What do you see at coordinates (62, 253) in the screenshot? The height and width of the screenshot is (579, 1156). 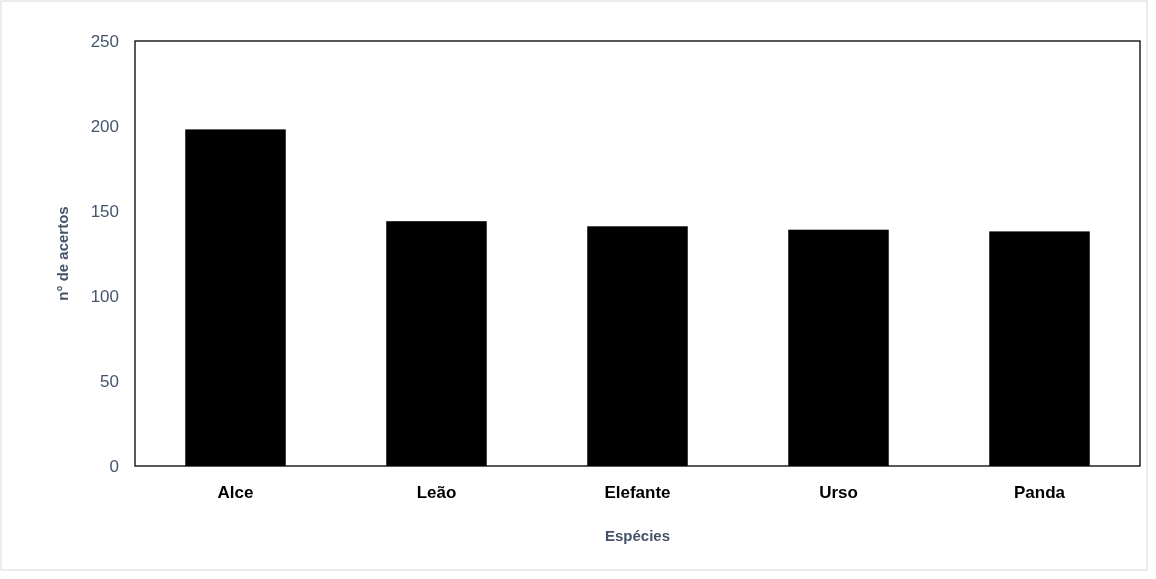 I see `y-axis-title: n° de acertos` at bounding box center [62, 253].